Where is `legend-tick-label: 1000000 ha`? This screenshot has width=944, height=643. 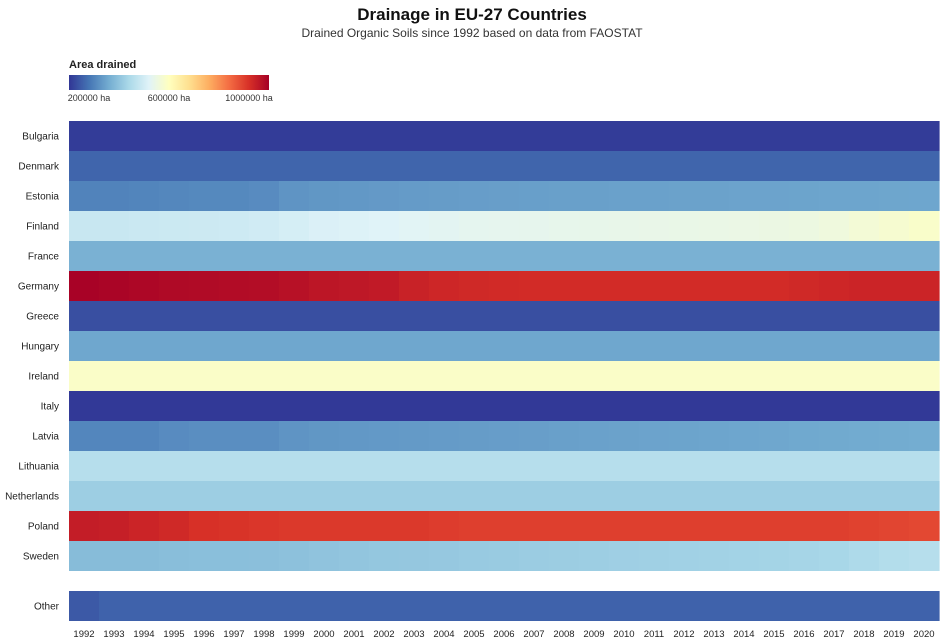 legend-tick-label: 1000000 ha is located at coordinates (249, 98).